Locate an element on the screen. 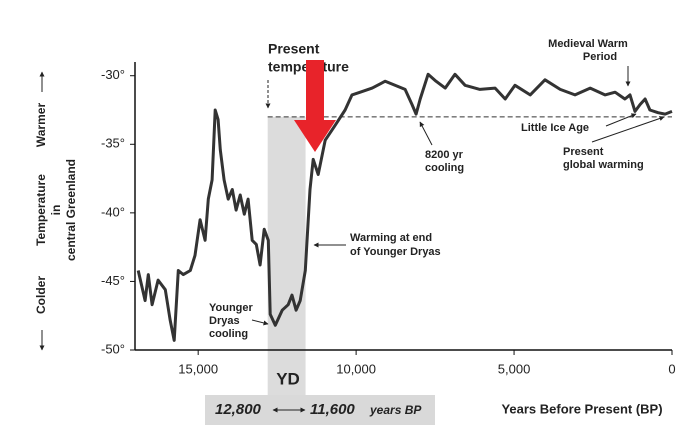  annotation: Dryas is located at coordinates (224, 321).